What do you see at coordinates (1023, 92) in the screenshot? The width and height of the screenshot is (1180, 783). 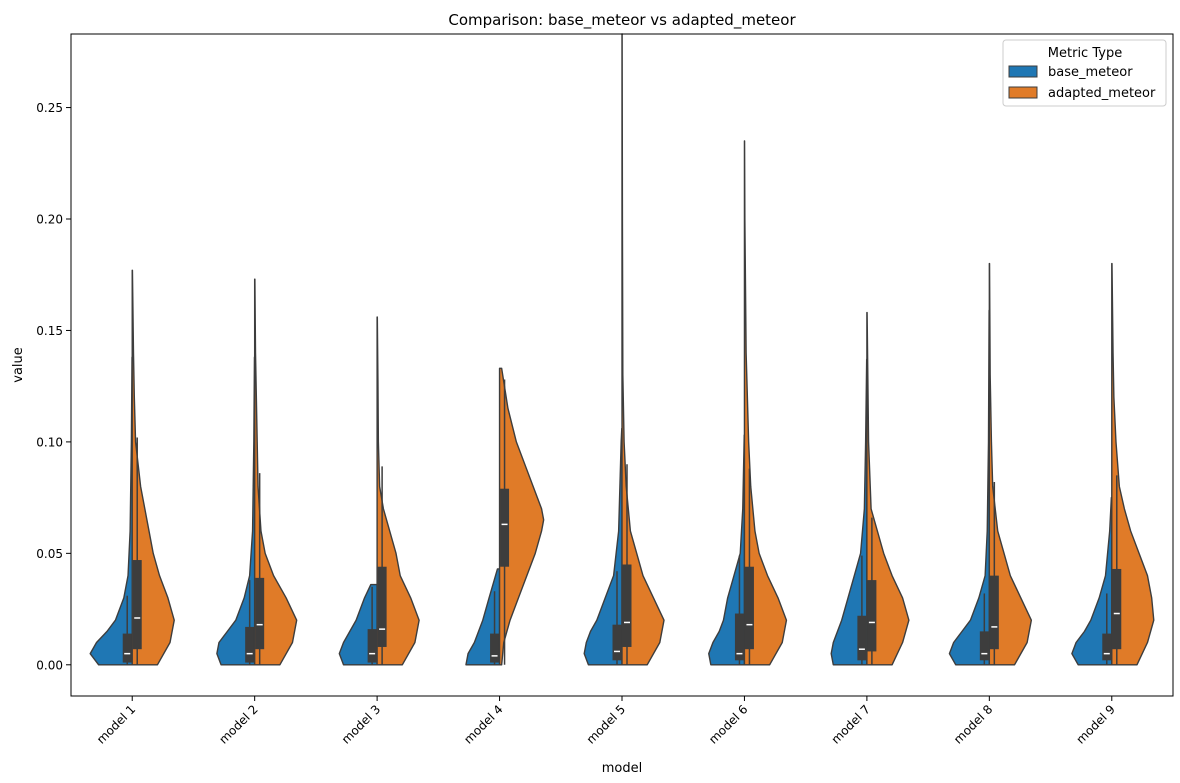 I see `legend-swatch-adapted` at bounding box center [1023, 92].